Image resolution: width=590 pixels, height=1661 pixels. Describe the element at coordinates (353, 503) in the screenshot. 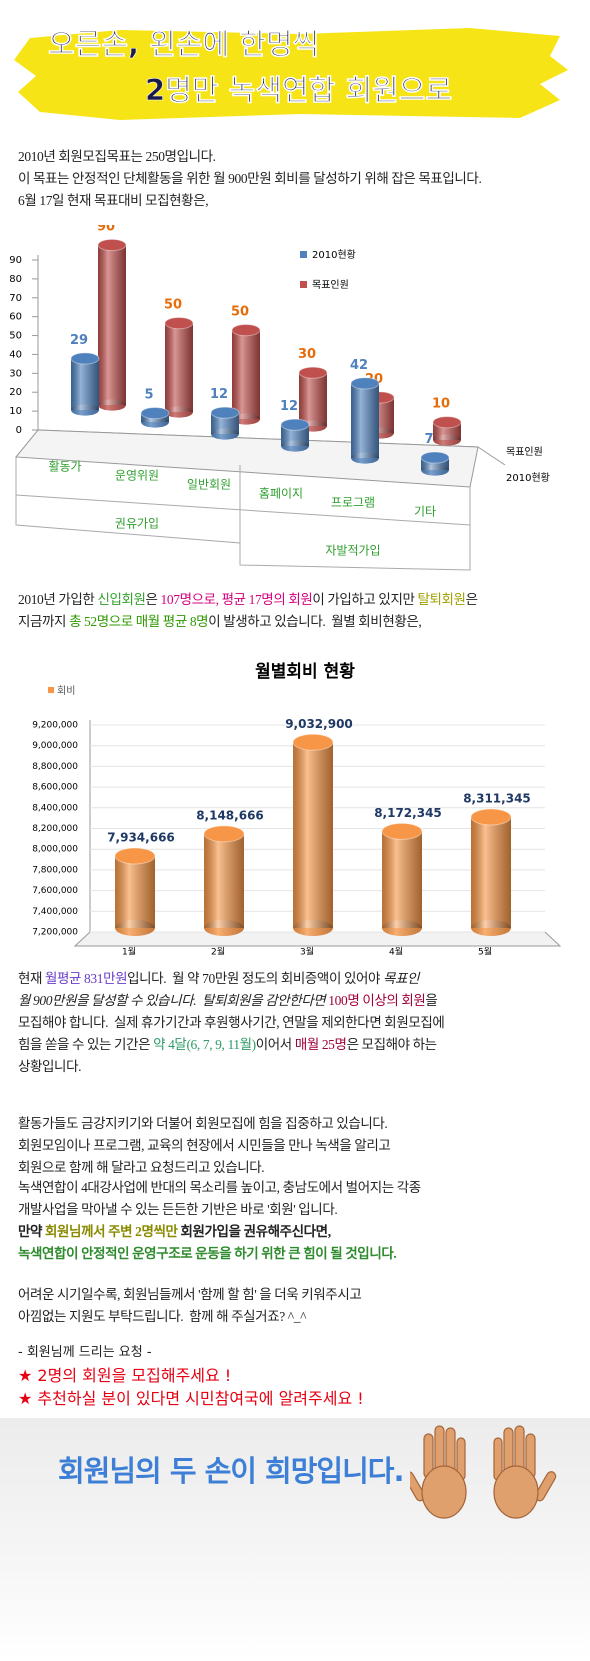

I see `category-label: 프로그램` at that location.